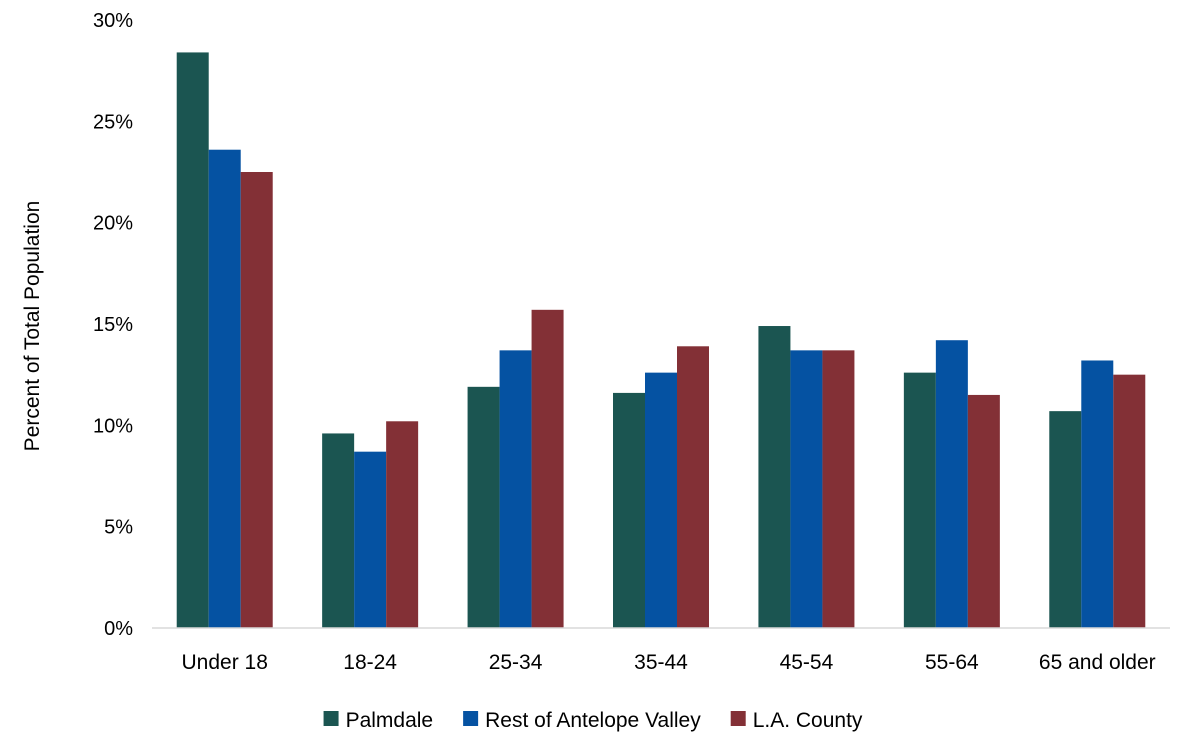 This screenshot has width=1186, height=746. I want to click on bar-l-a-county-65-and-older, so click(1129, 501).